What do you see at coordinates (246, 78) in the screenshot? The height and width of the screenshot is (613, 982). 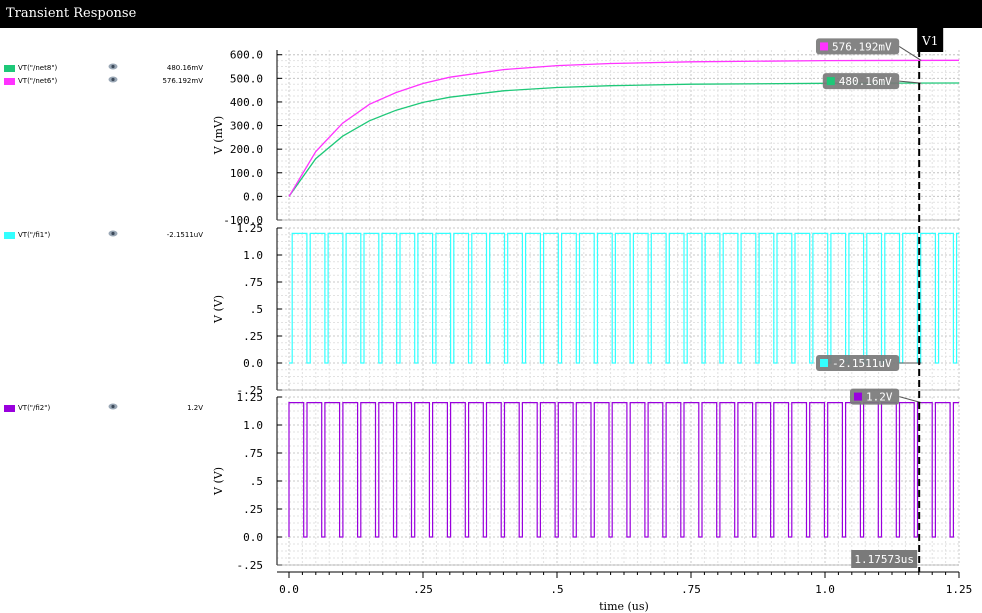 I see `y-tick-label: 500.0` at bounding box center [246, 78].